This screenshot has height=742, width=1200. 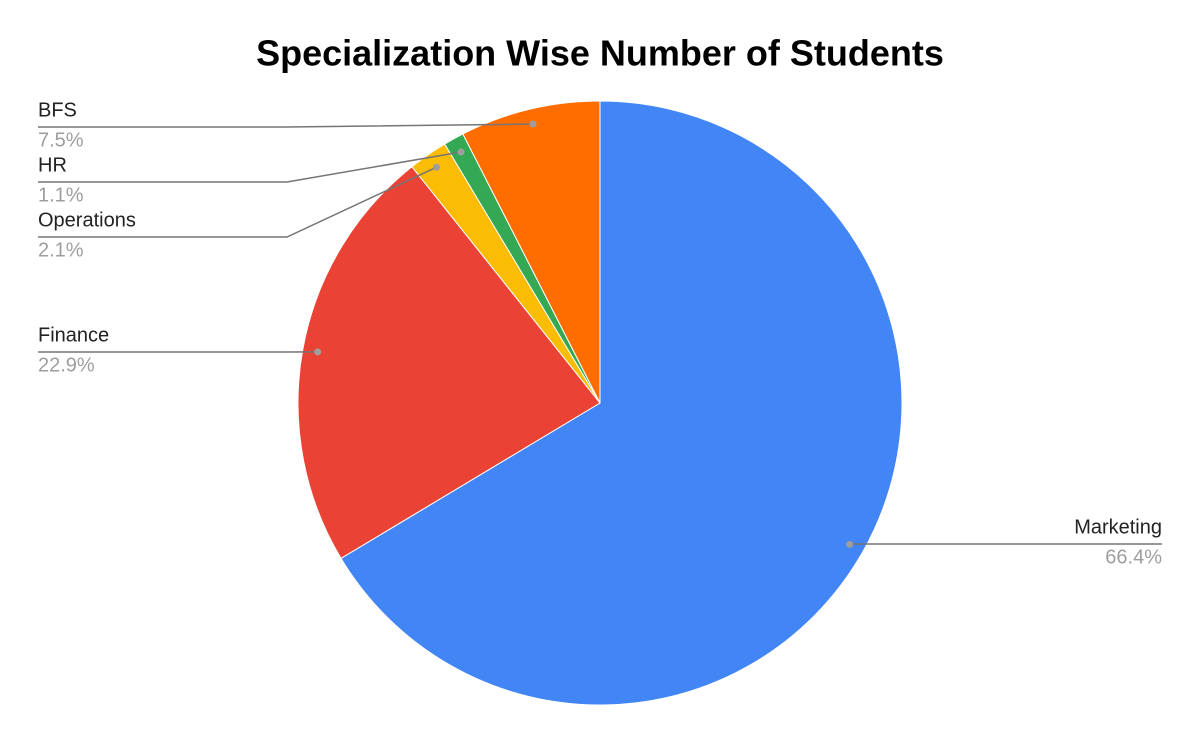 What do you see at coordinates (73, 335) in the screenshot?
I see `slice-label: Finance` at bounding box center [73, 335].